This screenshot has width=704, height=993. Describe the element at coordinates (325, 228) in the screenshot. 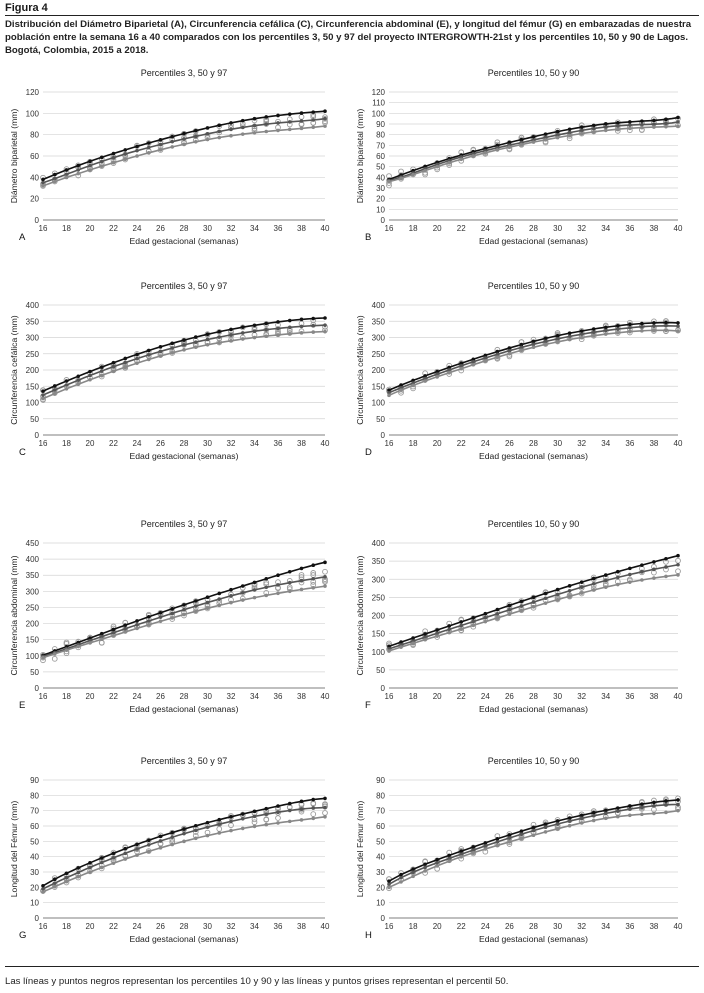

I see `x-tick-label: 40` at that location.